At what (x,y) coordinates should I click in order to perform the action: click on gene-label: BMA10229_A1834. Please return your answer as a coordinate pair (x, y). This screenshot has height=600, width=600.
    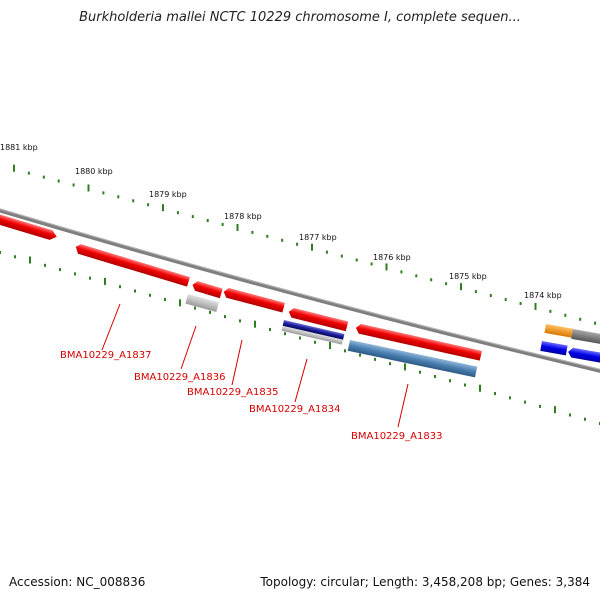
    Looking at the image, I should click on (294, 409).